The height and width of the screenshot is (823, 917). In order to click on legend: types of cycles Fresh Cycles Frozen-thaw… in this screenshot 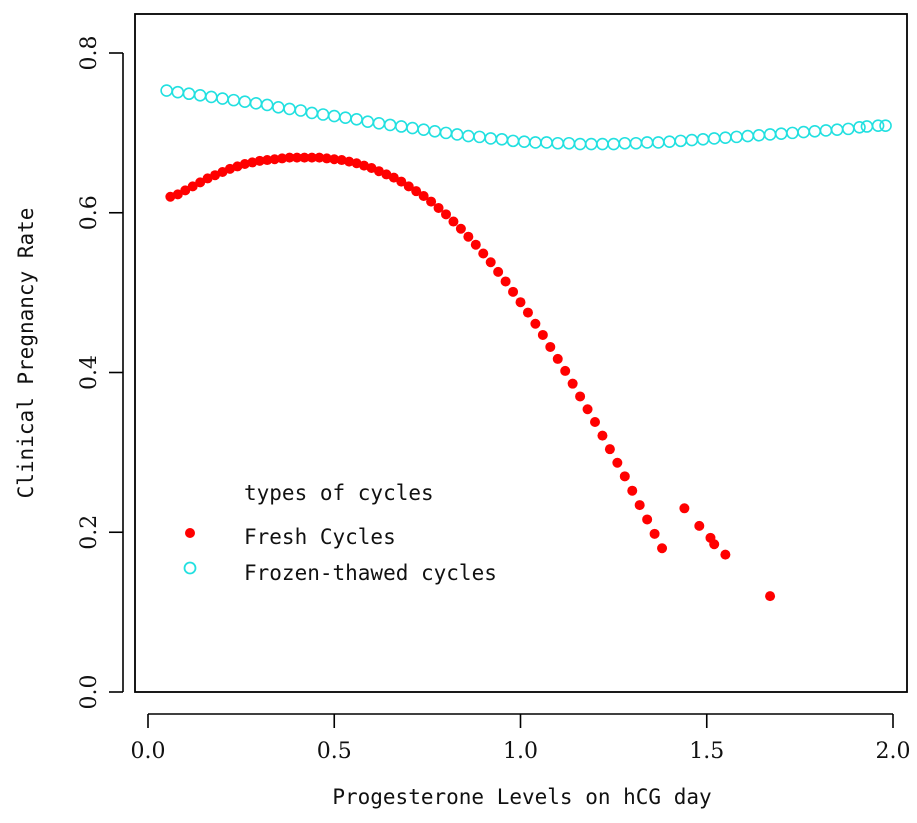, I will do `click(340, 533)`.